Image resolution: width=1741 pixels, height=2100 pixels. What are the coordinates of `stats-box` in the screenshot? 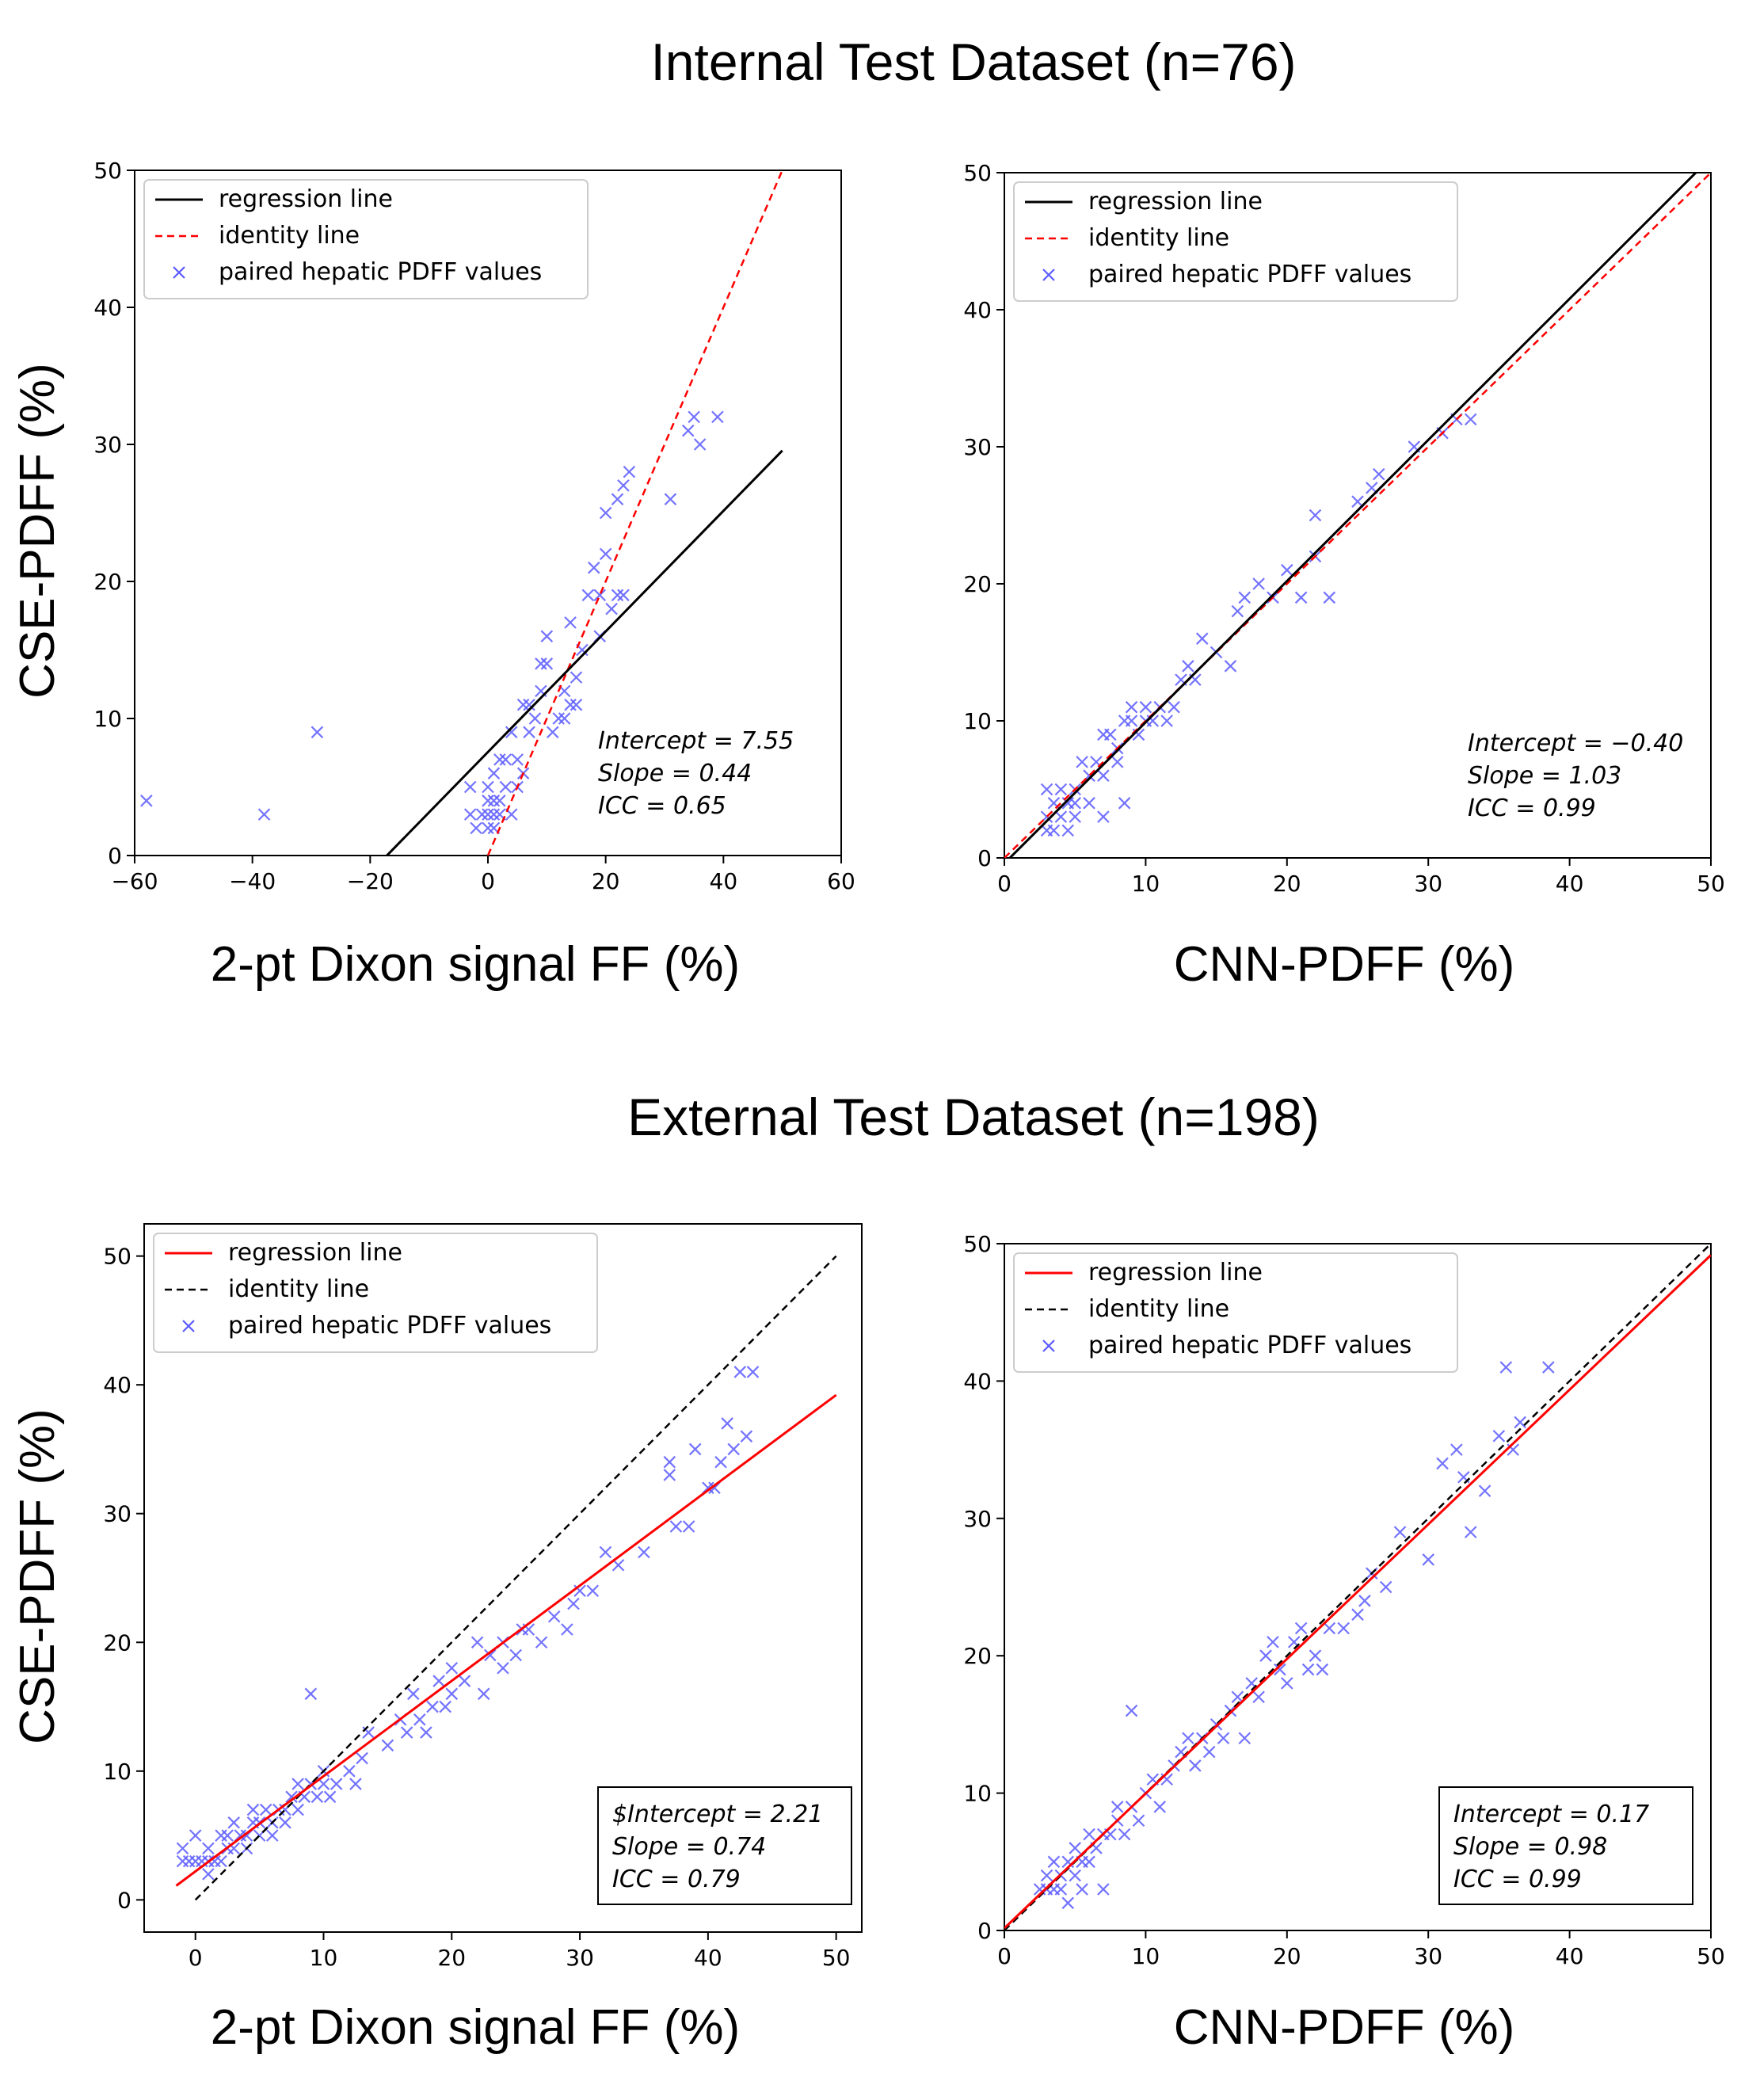 It's located at (1565, 1845).